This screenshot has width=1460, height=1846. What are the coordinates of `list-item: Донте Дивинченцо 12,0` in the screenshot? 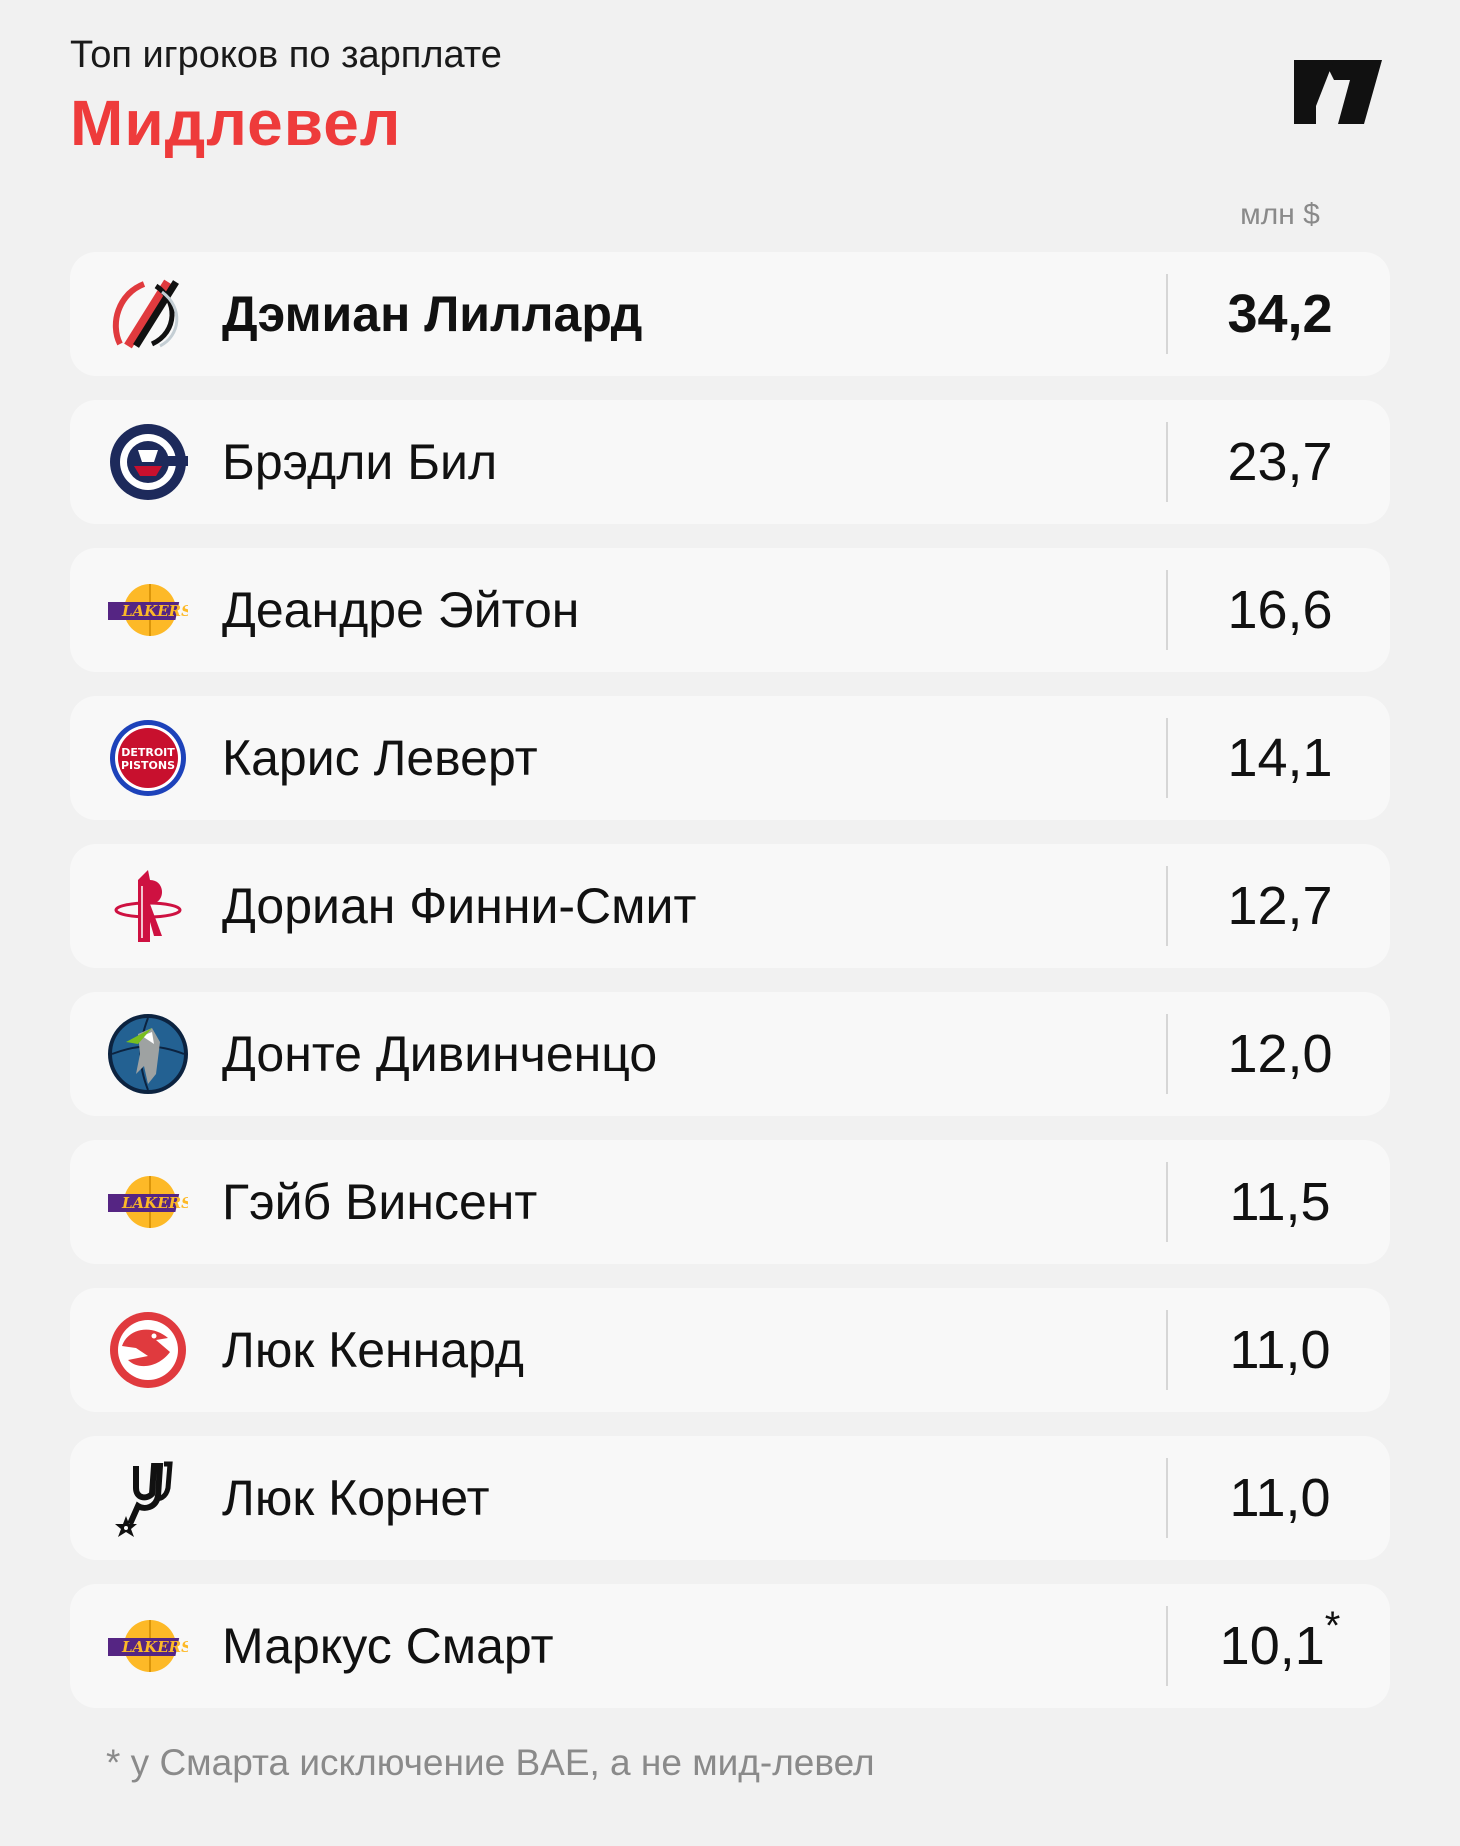 It's located at (730, 1054).